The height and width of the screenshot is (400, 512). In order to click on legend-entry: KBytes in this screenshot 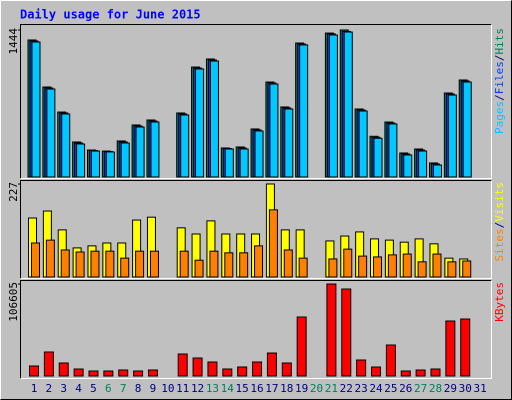, I will do `click(499, 302)`.